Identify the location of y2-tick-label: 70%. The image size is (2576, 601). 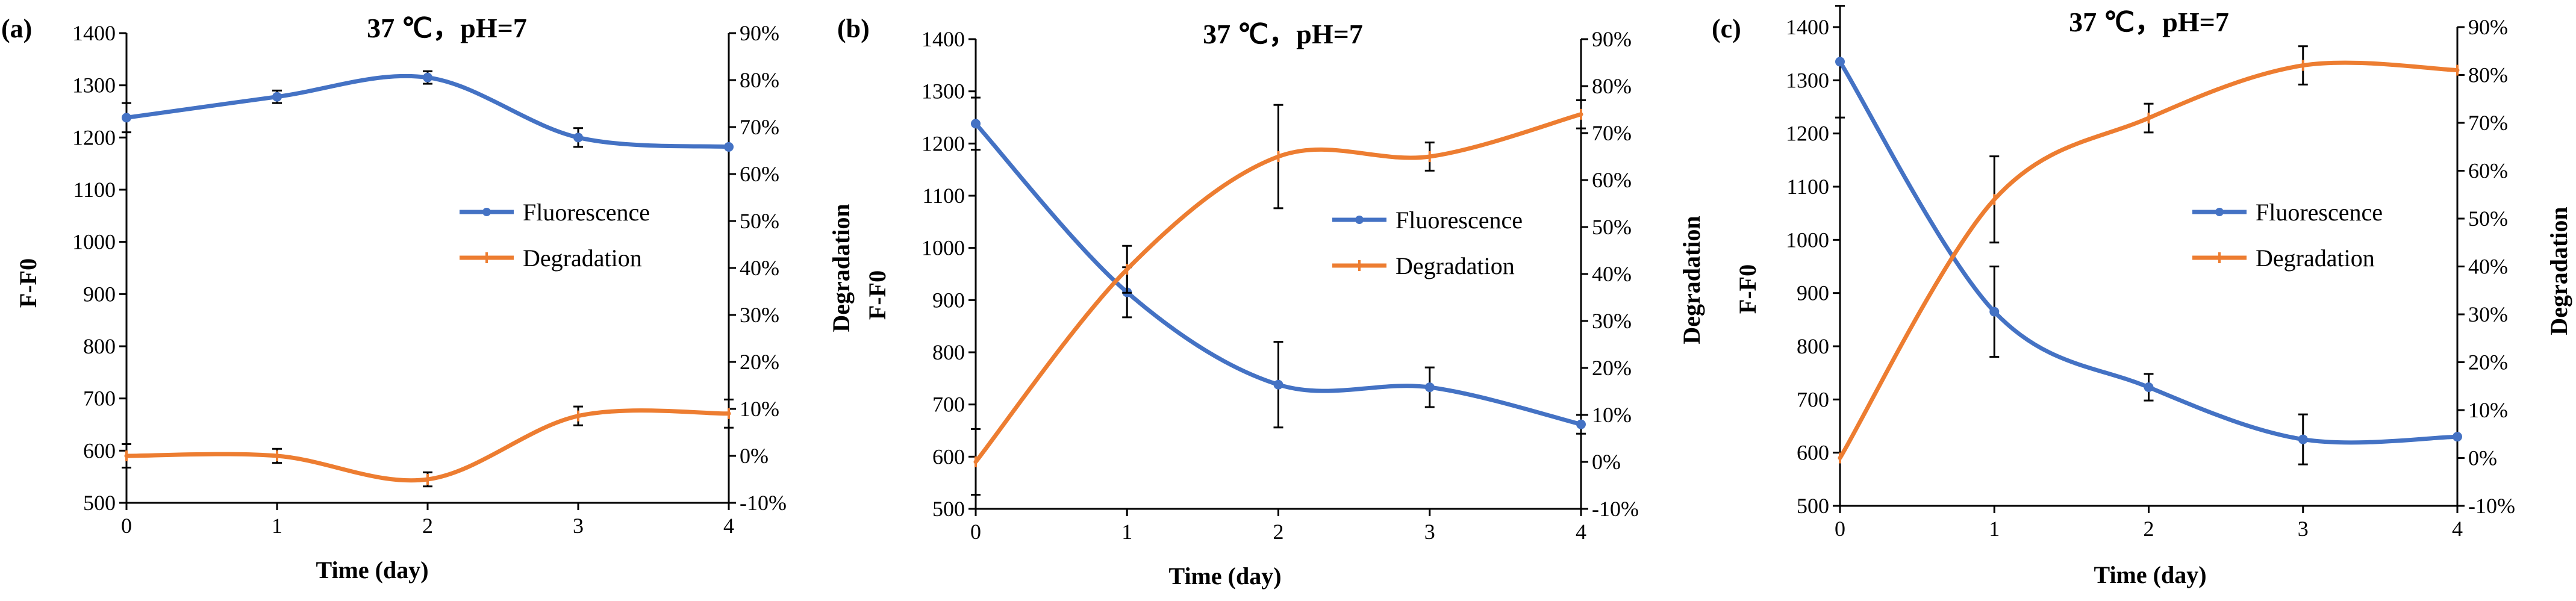
(1612, 133).